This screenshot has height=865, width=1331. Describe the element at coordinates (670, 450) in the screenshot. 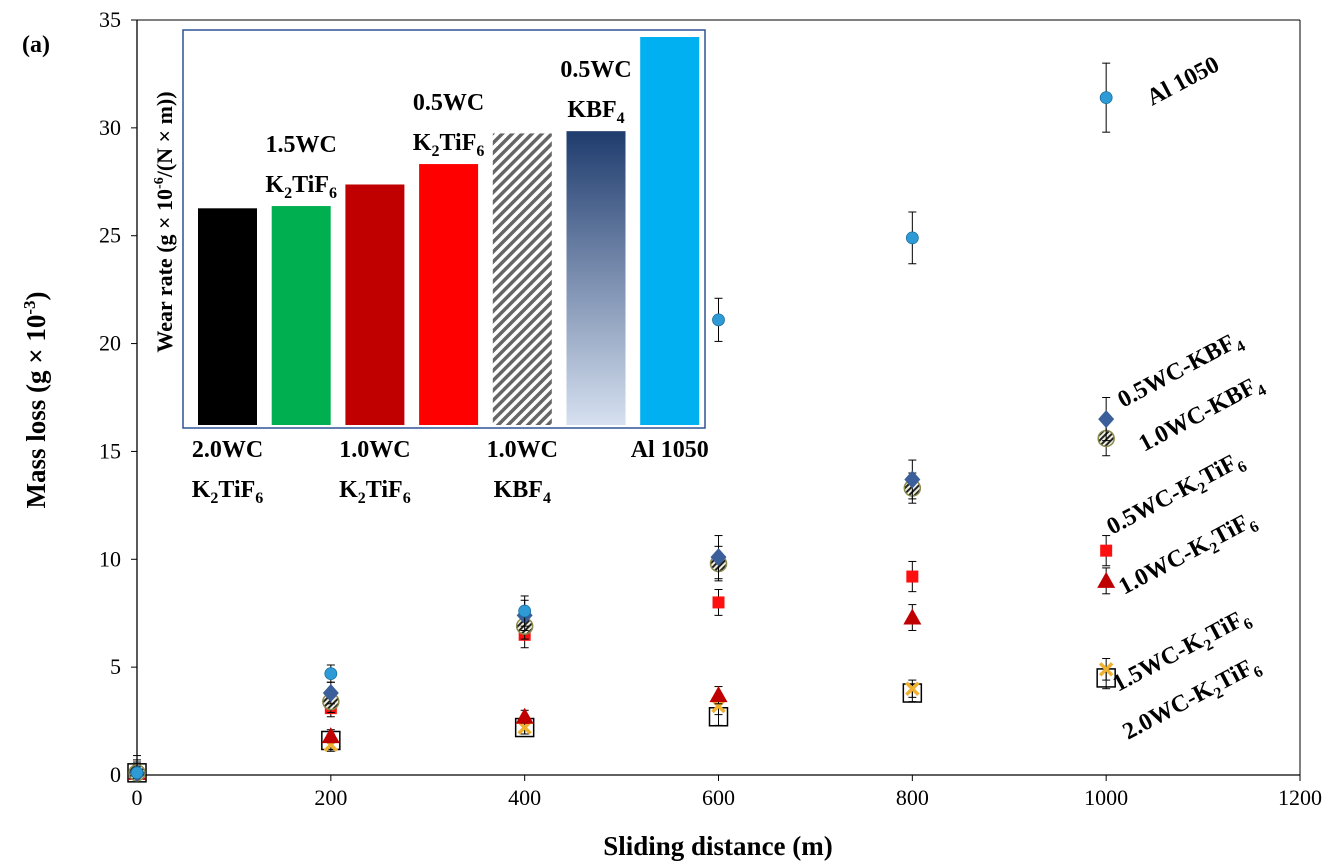

I see `inset-bar-label: Al 1050` at that location.